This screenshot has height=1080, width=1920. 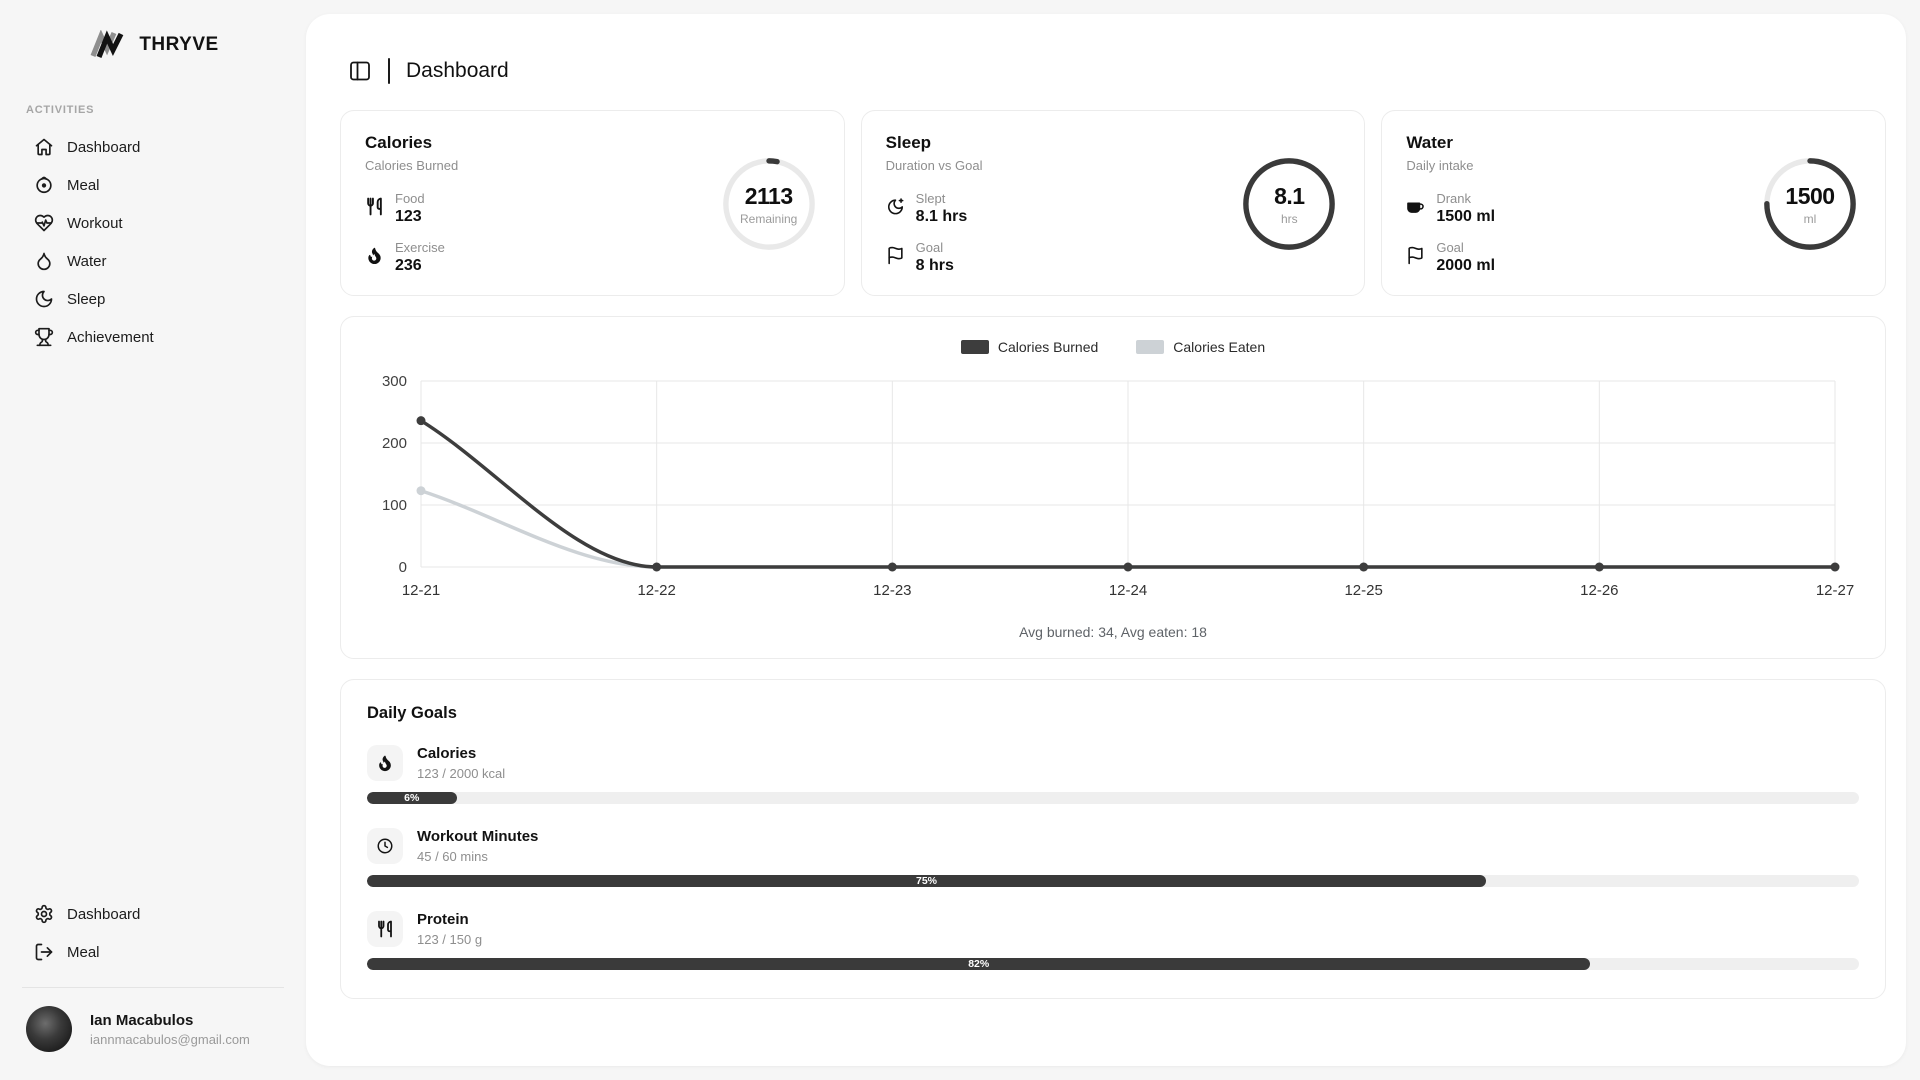 What do you see at coordinates (107, 44) in the screenshot?
I see `brand-logo-icon` at bounding box center [107, 44].